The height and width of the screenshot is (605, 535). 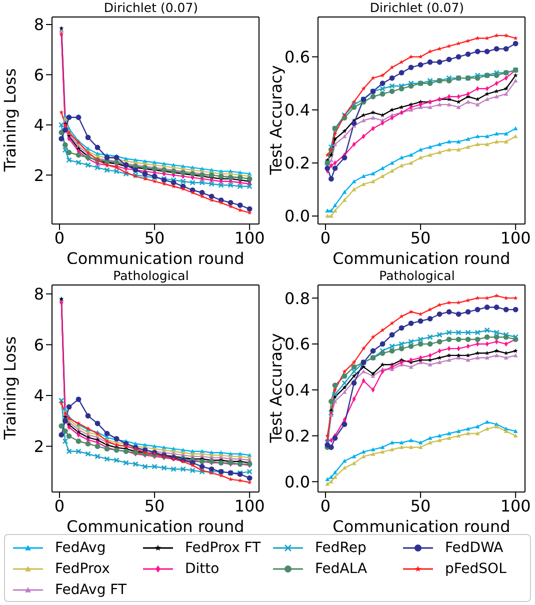 I want to click on legend-label: FedRep, so click(x=340, y=548).